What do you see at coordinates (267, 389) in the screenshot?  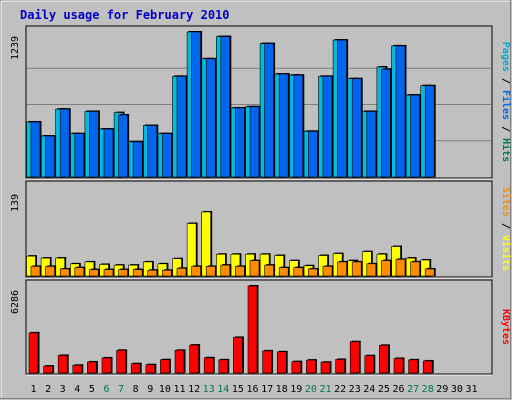 I see `x-tick-label-day-17: 17` at bounding box center [267, 389].